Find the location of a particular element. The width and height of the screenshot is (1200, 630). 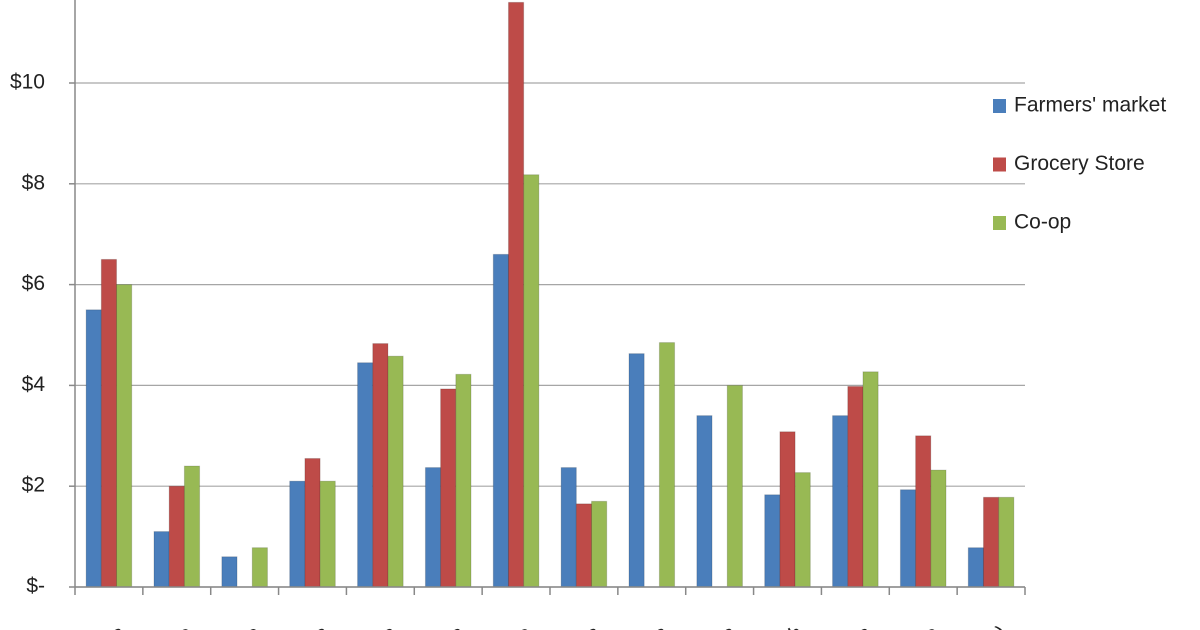

y-tick-label: $10 is located at coordinates (27, 82).